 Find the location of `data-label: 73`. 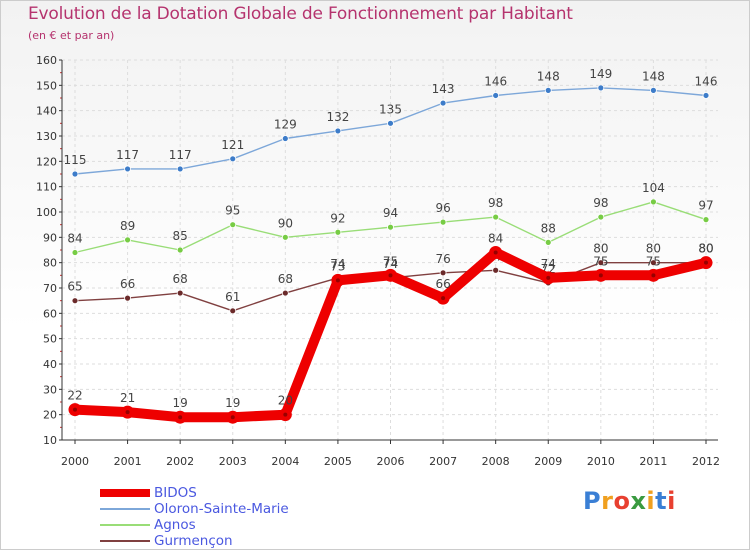

data-label: 73 is located at coordinates (337, 266).